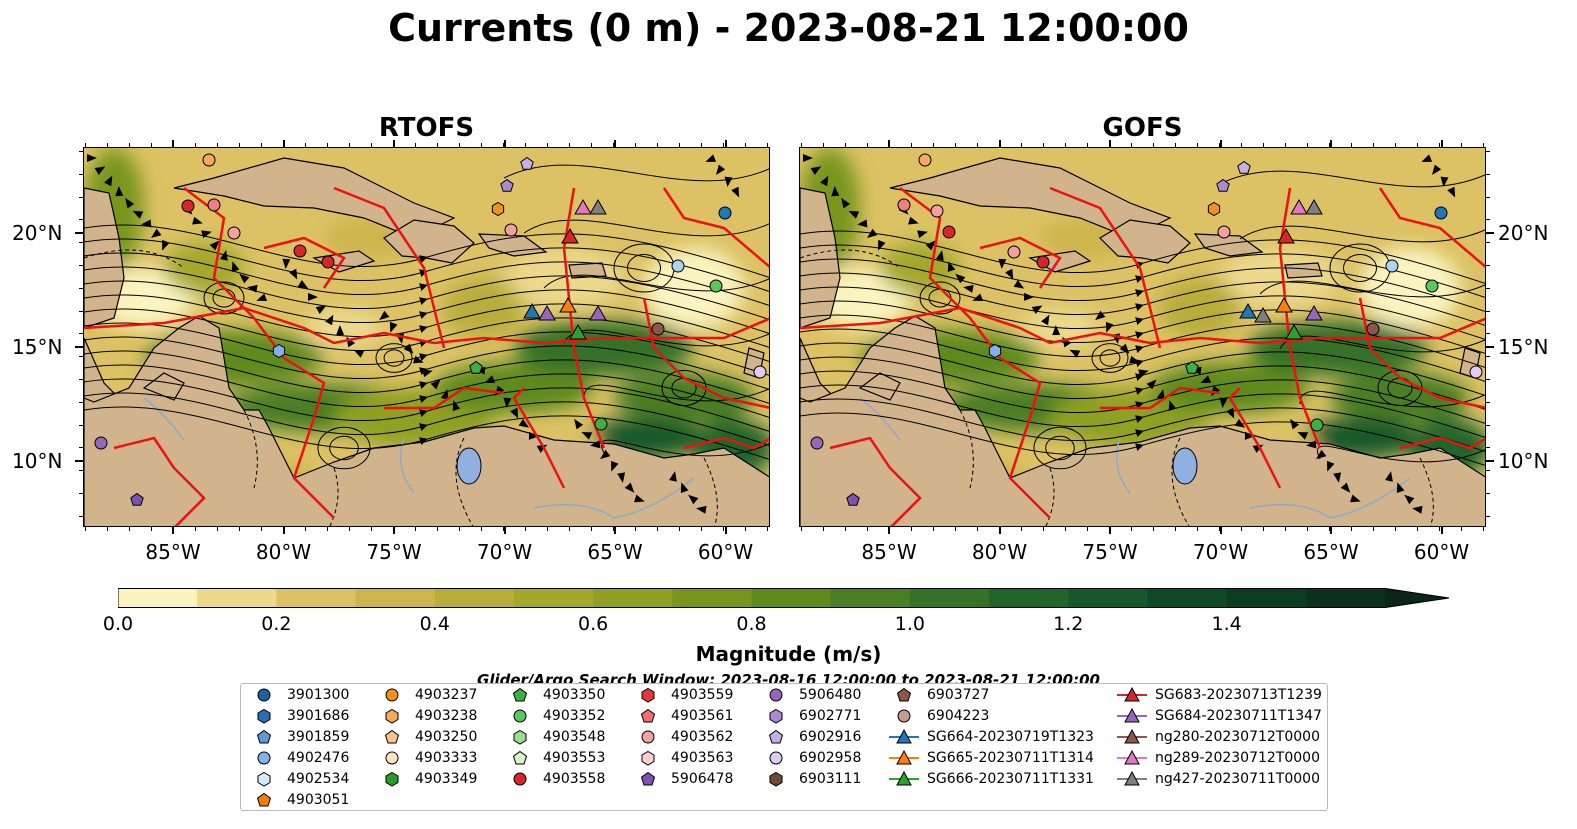  What do you see at coordinates (939, 716) in the screenshot?
I see `legend-item: 6904223` at bounding box center [939, 716].